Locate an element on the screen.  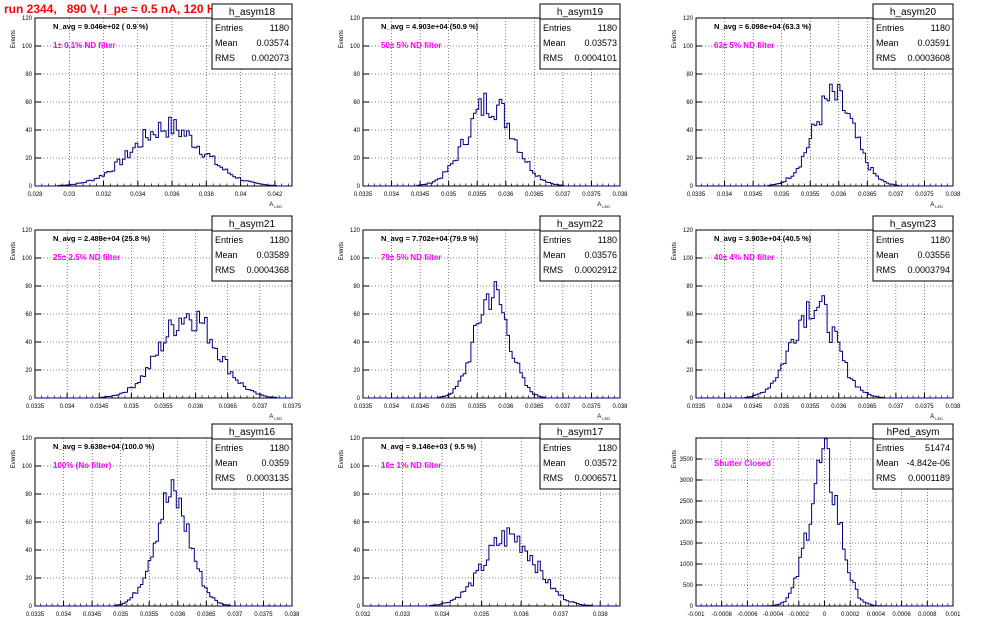
x-tick-label: 0.0006 is located at coordinates (901, 615).